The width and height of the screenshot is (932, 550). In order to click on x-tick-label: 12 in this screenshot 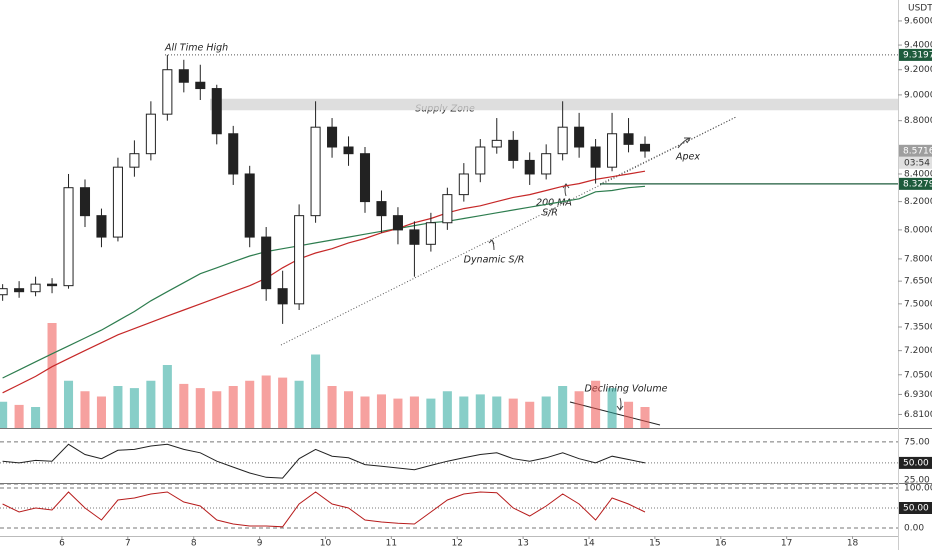, I will do `click(457, 544)`.